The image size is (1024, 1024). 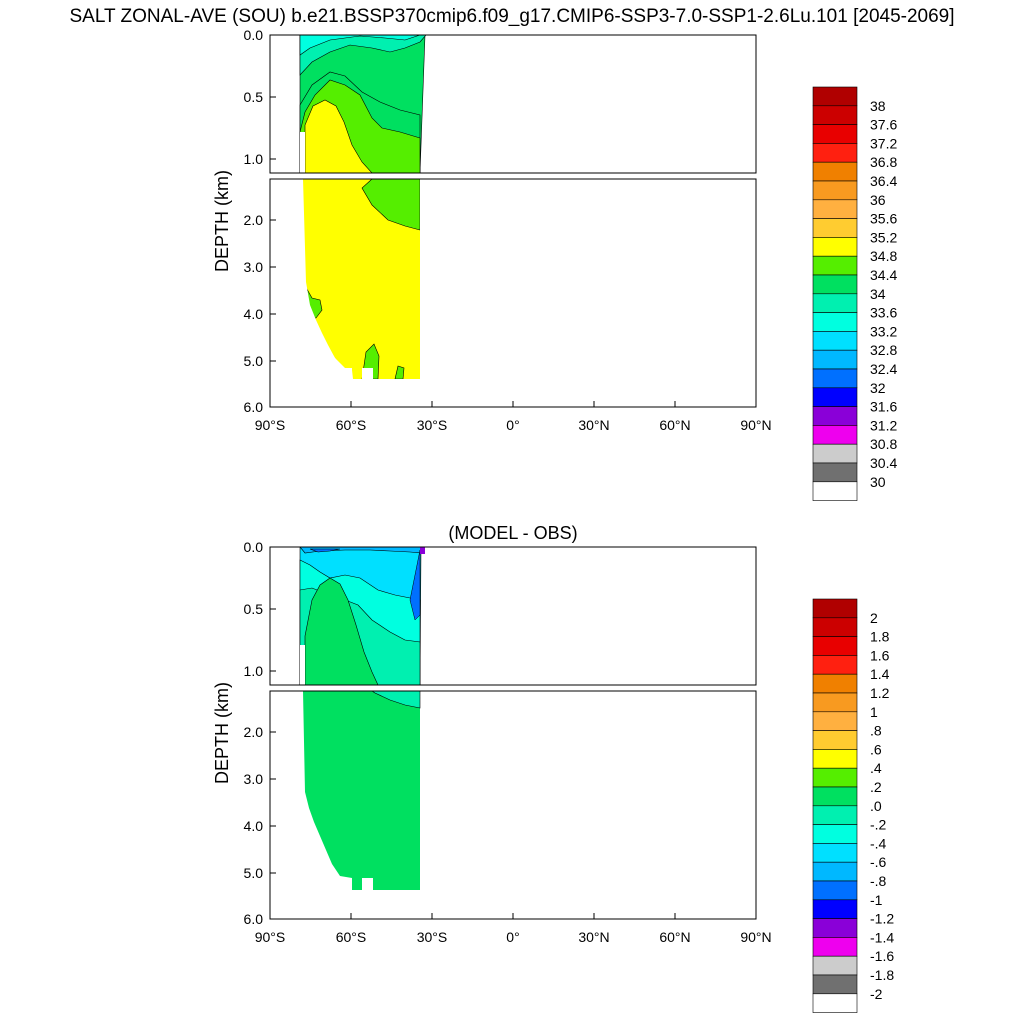 I want to click on colorbar-label: 34, so click(x=878, y=294).